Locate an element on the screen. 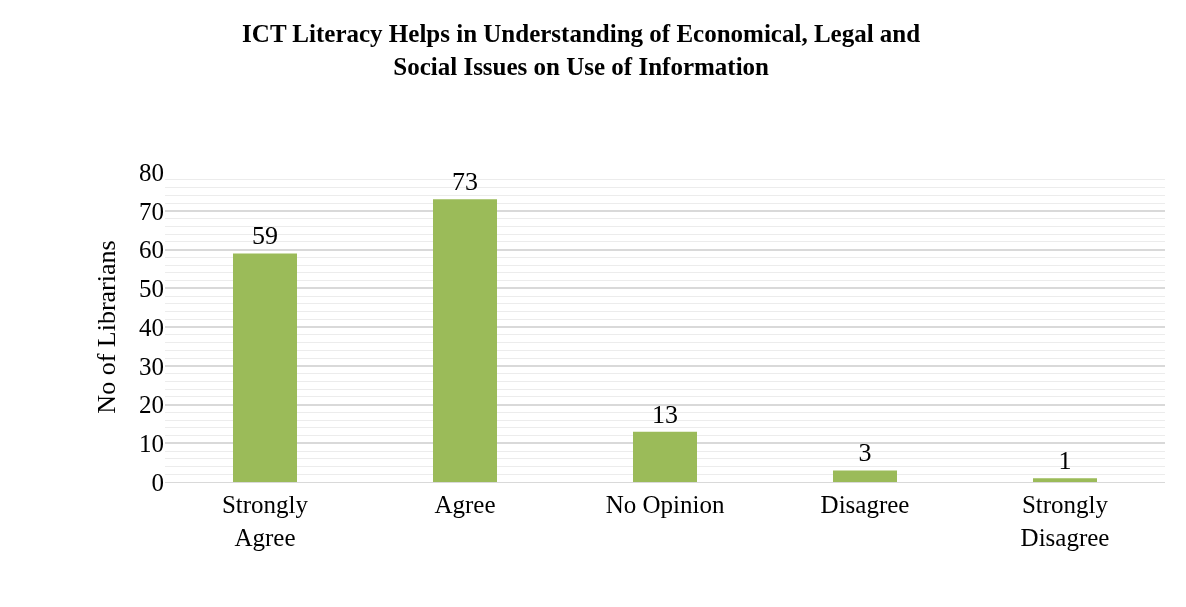 The height and width of the screenshot is (607, 1186). data-label: 3 is located at coordinates (865, 453).